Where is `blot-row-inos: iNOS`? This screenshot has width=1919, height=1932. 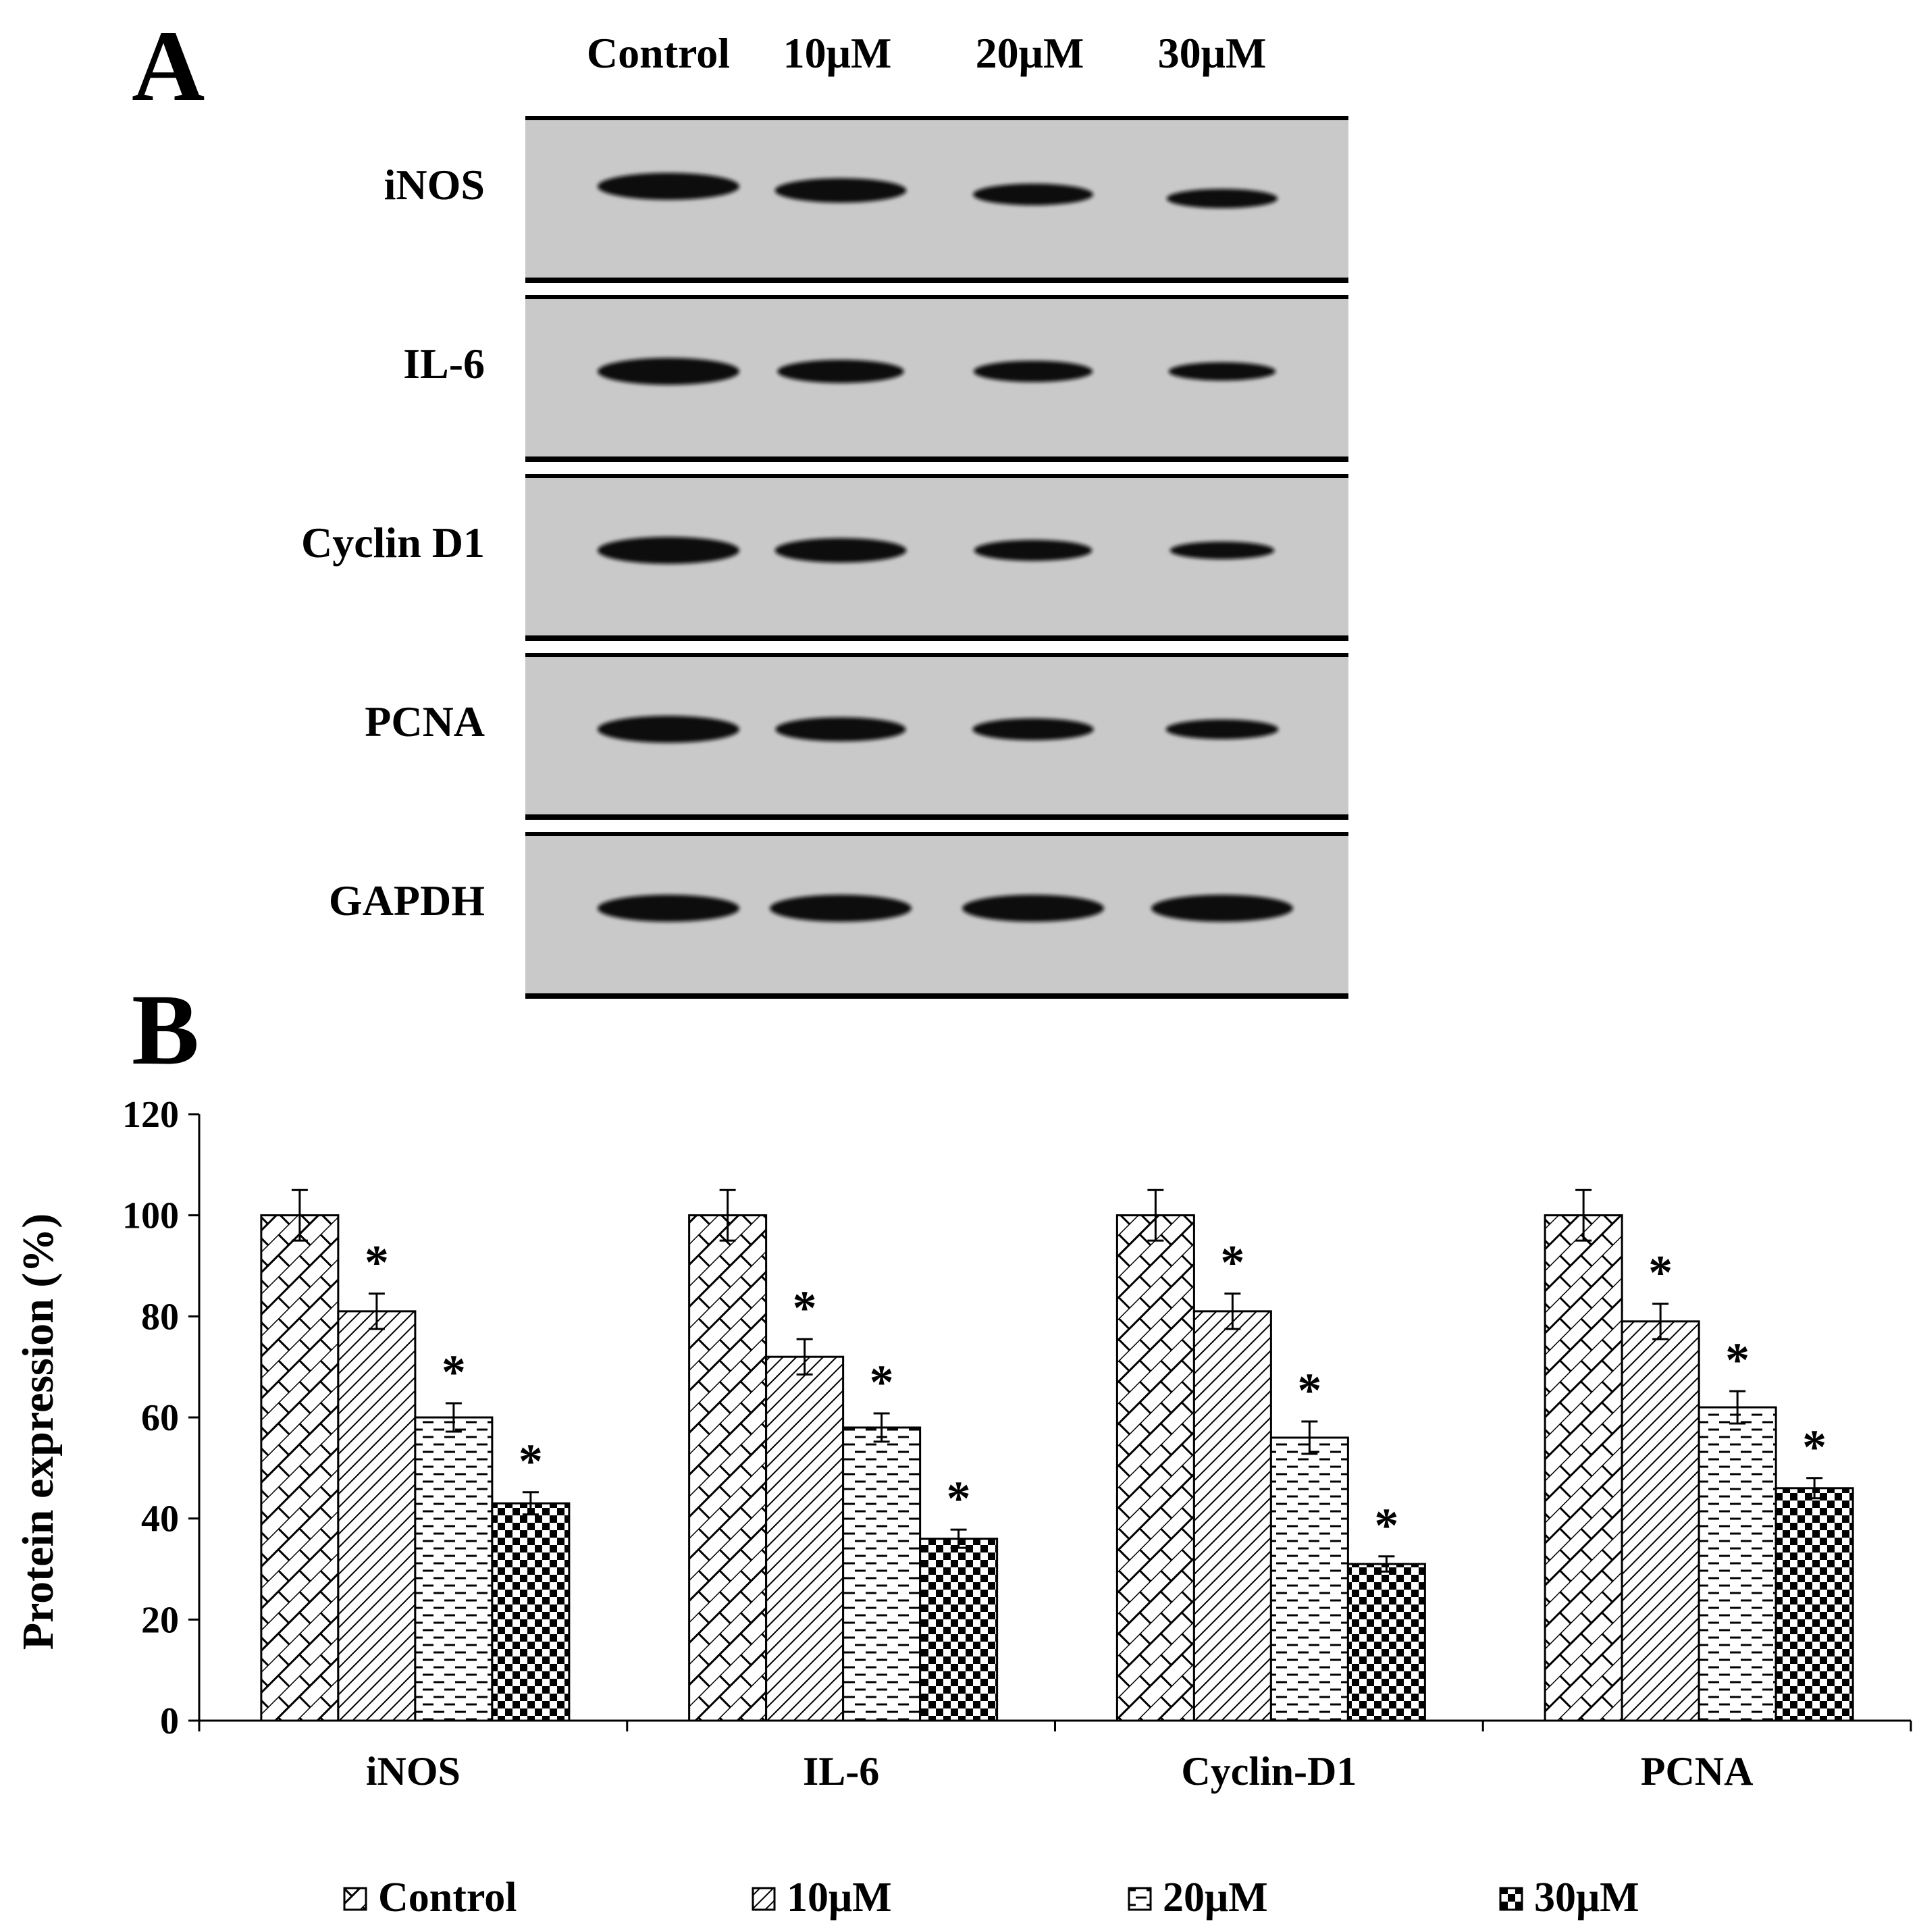
blot-row-inos: iNOS is located at coordinates (866, 199).